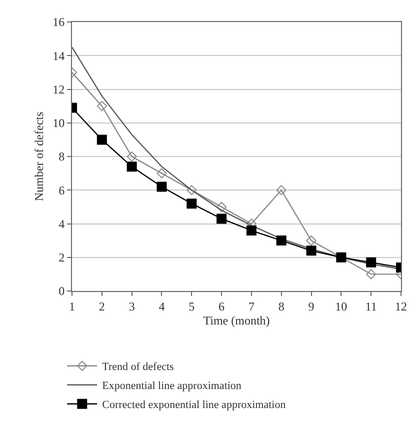  What do you see at coordinates (58, 123) in the screenshot?
I see `y-tick-label: 10` at bounding box center [58, 123].